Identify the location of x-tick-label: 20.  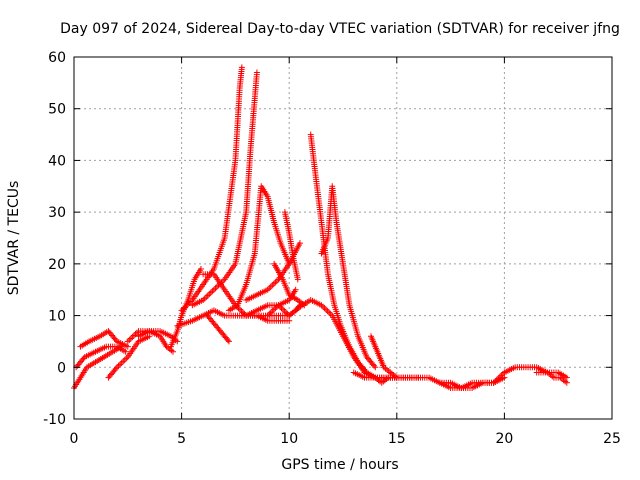
(504, 439).